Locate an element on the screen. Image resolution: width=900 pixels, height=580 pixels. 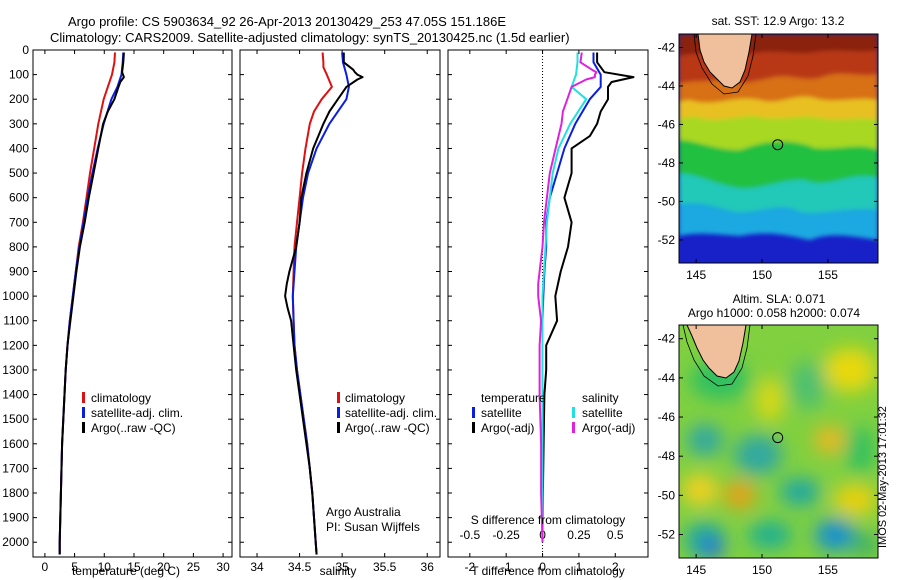
depth-tick-label: 300 is located at coordinates (19, 124).